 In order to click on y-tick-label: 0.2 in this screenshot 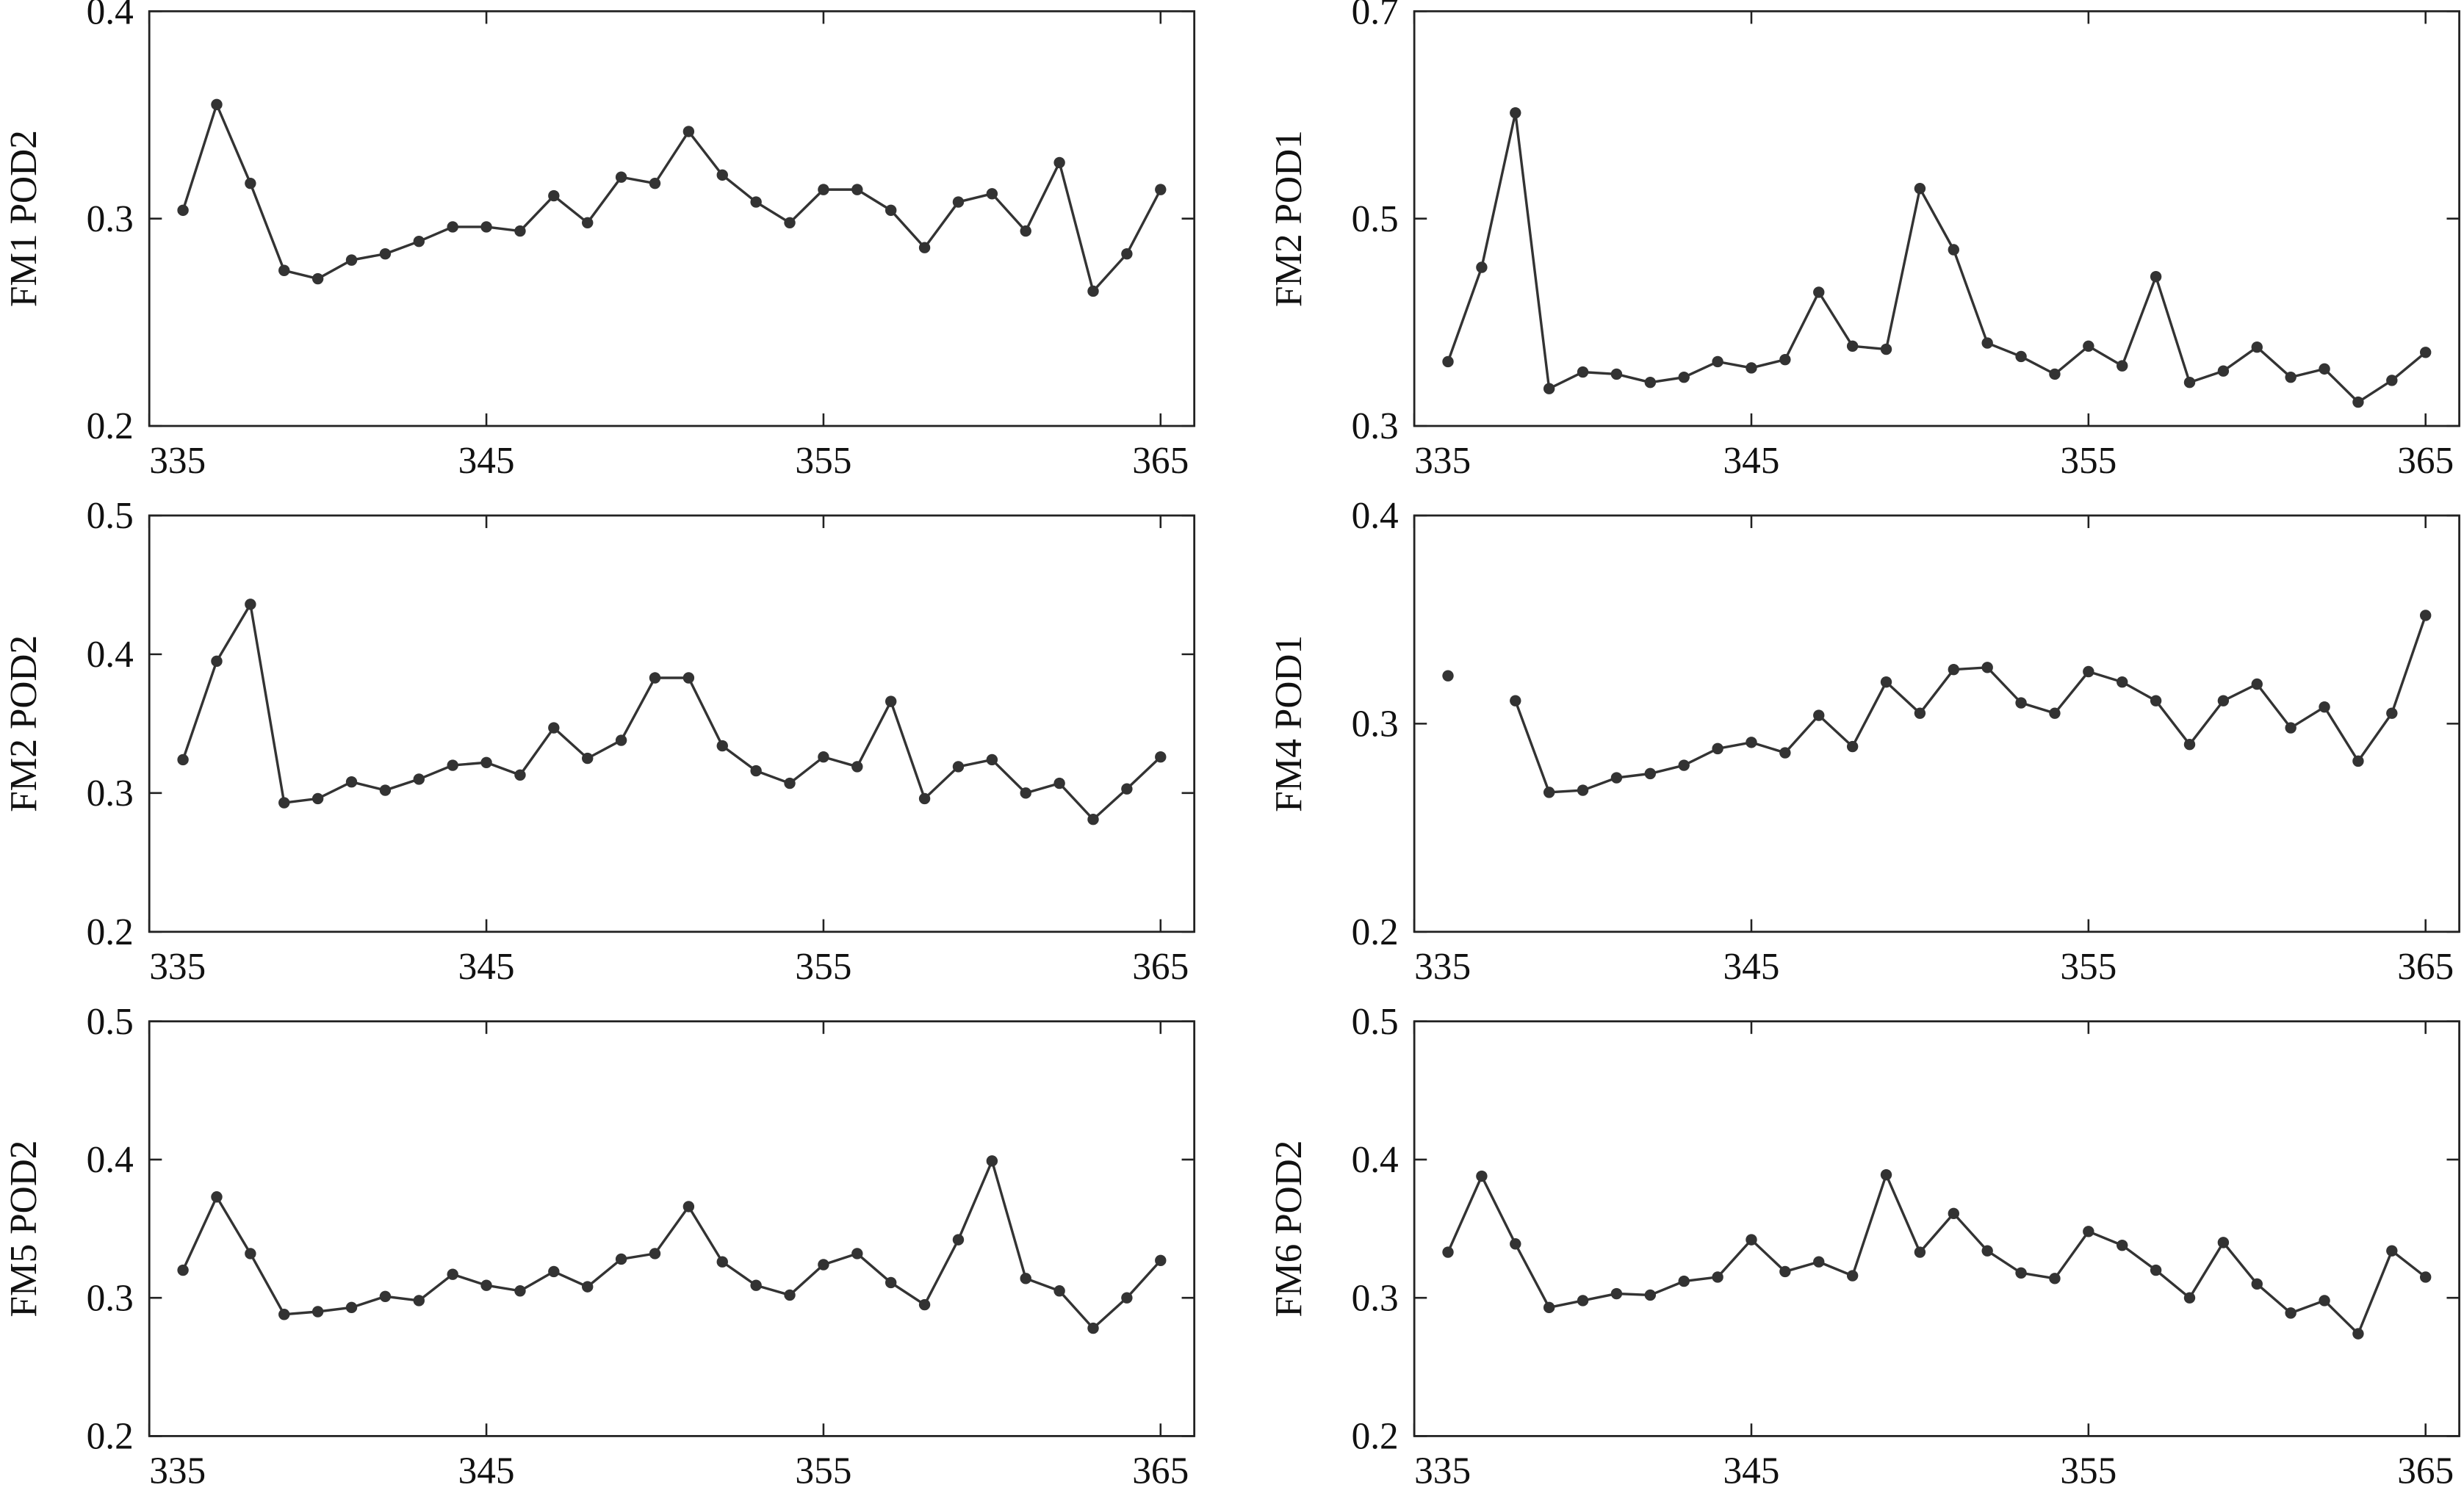, I will do `click(110, 932)`.